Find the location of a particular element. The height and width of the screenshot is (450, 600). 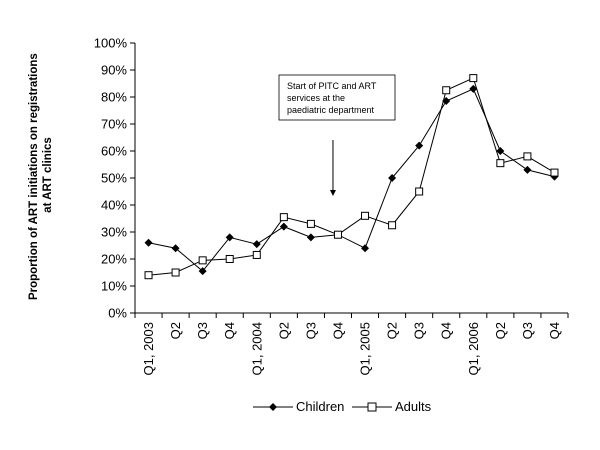

y-tick-label: 30% is located at coordinates (114, 232).